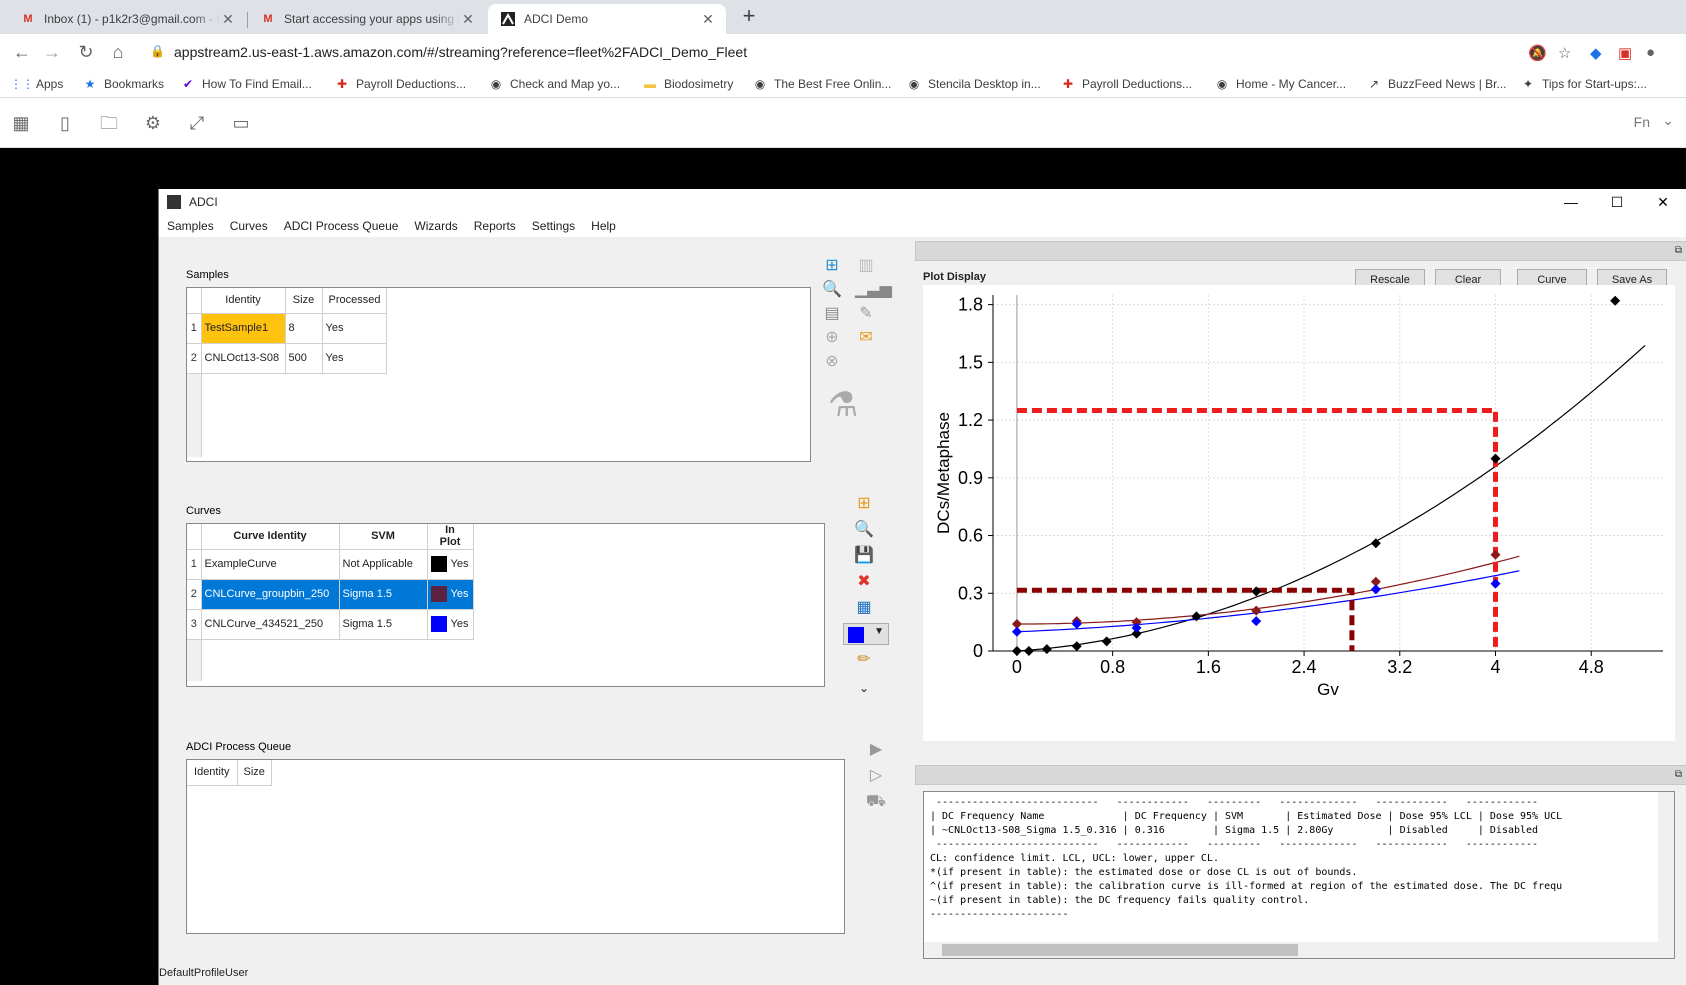 Image resolution: width=1686 pixels, height=985 pixels. I want to click on pencil-icon: ✏, so click(864, 659).